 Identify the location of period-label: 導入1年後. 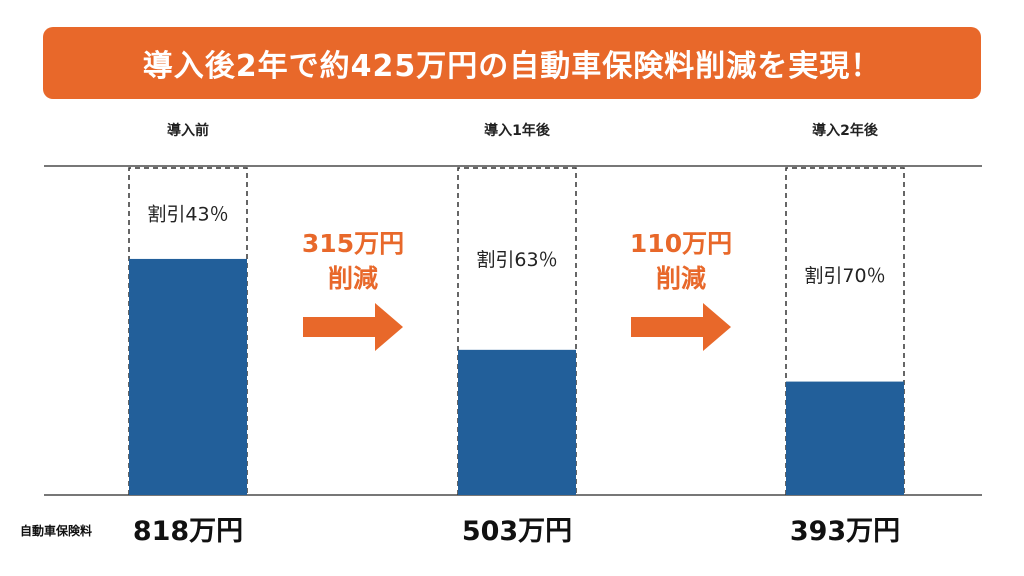
(517, 130).